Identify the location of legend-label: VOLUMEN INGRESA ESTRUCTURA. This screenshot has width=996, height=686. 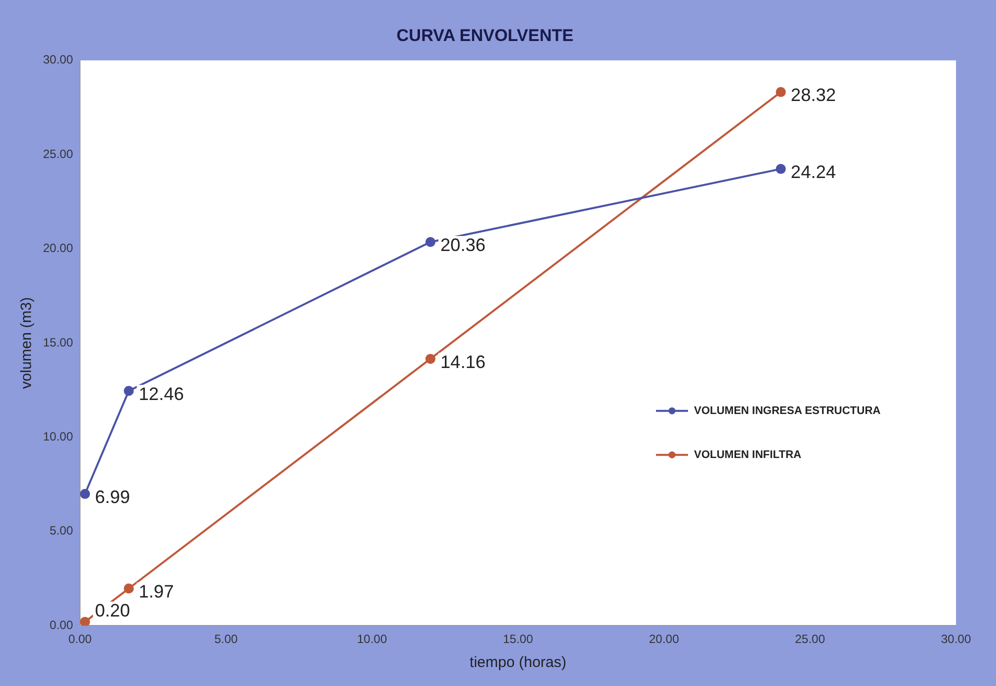
(787, 410).